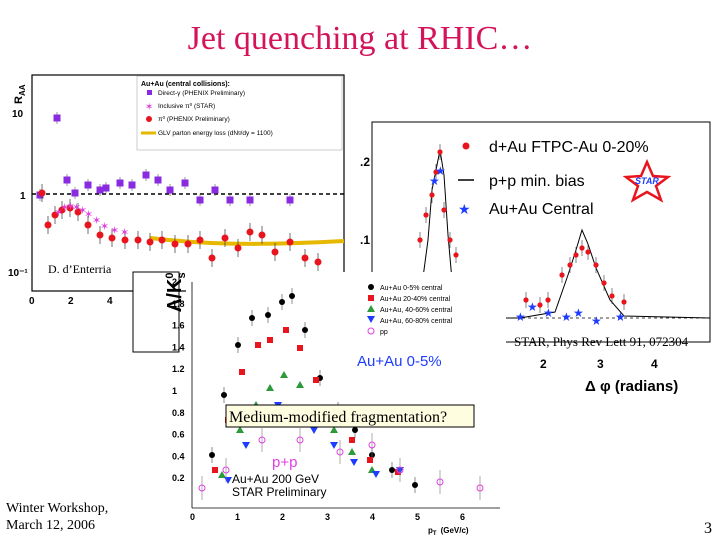 The image size is (720, 540). Describe the element at coordinates (411, 288) in the screenshot. I see `lambda-legend-0-5: Au+Au 0-5% central` at that location.